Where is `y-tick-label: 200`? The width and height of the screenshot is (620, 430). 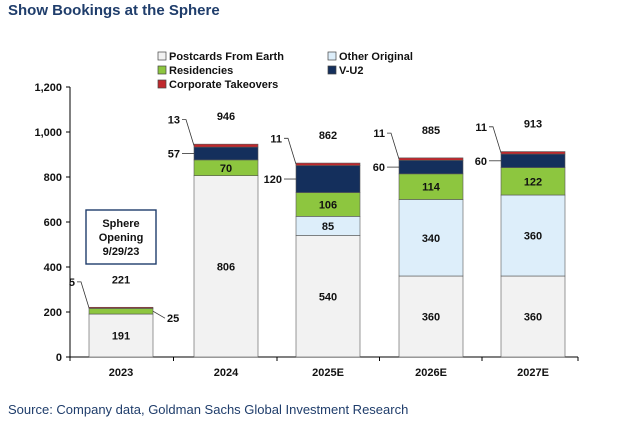 y-tick-label: 200 is located at coordinates (53, 313).